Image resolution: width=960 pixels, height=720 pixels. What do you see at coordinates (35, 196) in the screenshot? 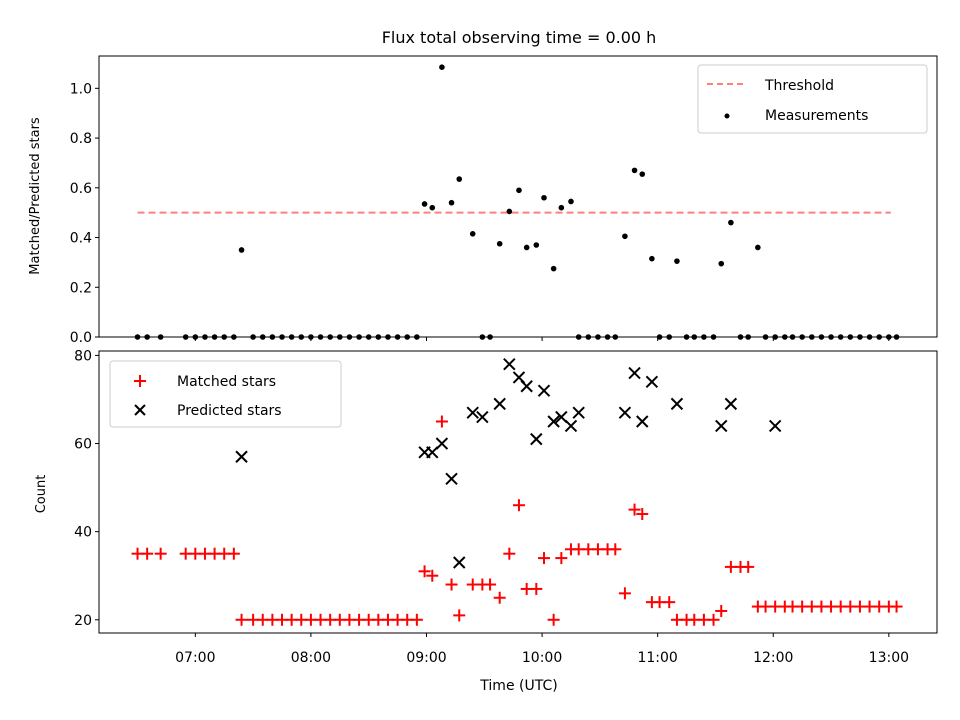
I see `y-axis-label: Matched/Predicted stars` at bounding box center [35, 196].